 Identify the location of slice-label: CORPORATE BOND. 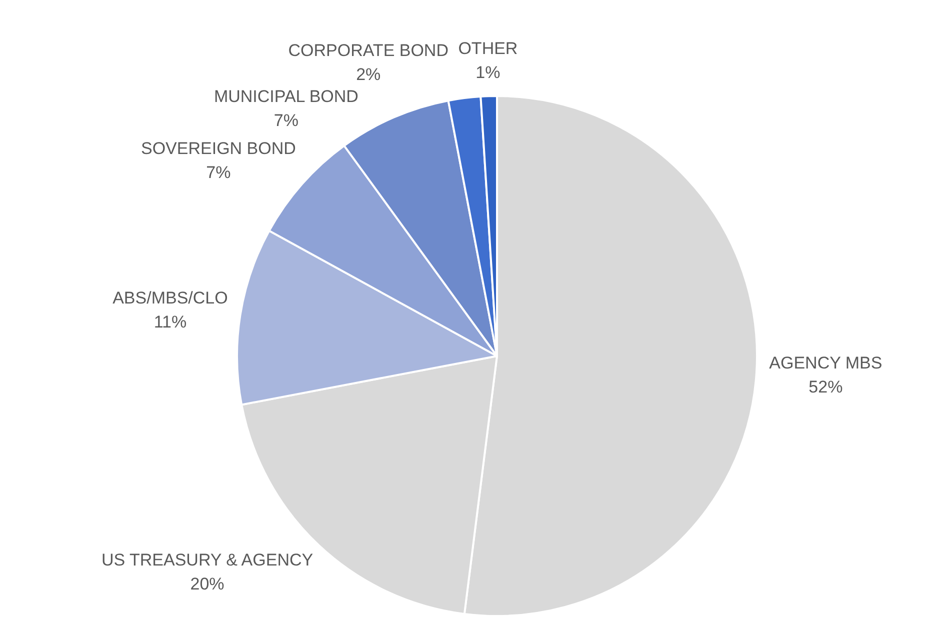
(368, 50).